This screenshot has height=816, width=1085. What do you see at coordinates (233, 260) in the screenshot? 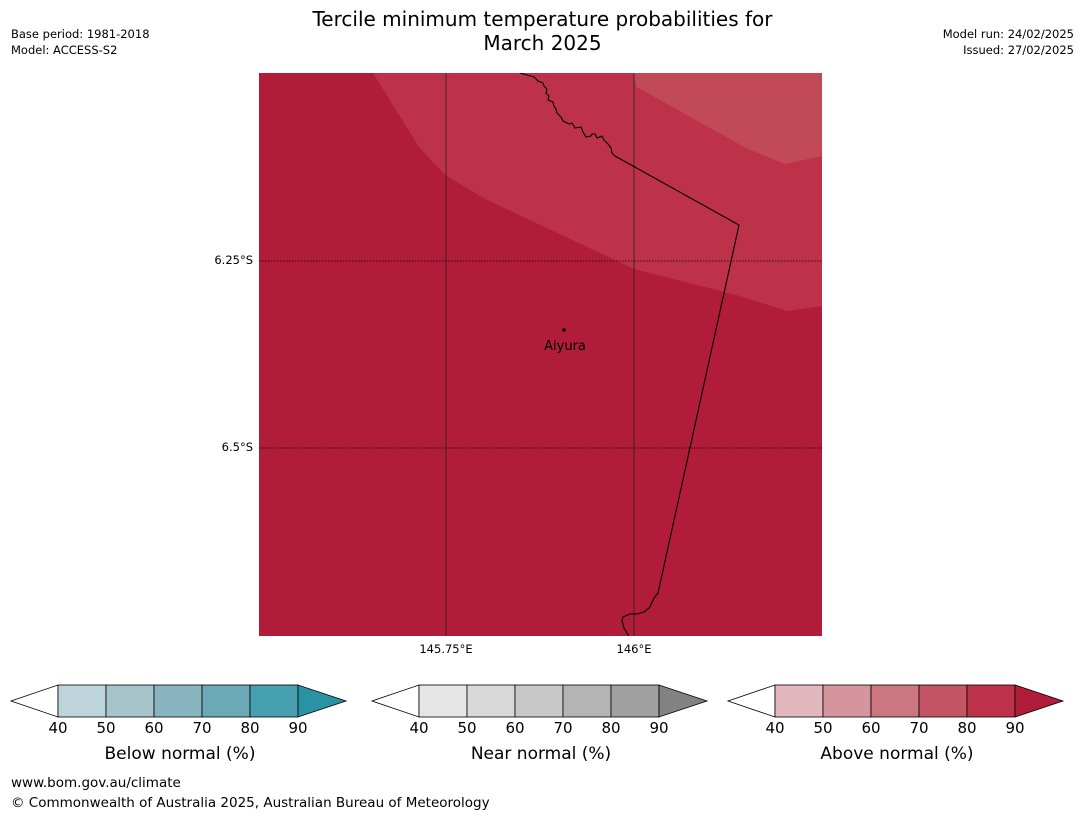
I see `lat-label-6-25: 6.25°S` at bounding box center [233, 260].